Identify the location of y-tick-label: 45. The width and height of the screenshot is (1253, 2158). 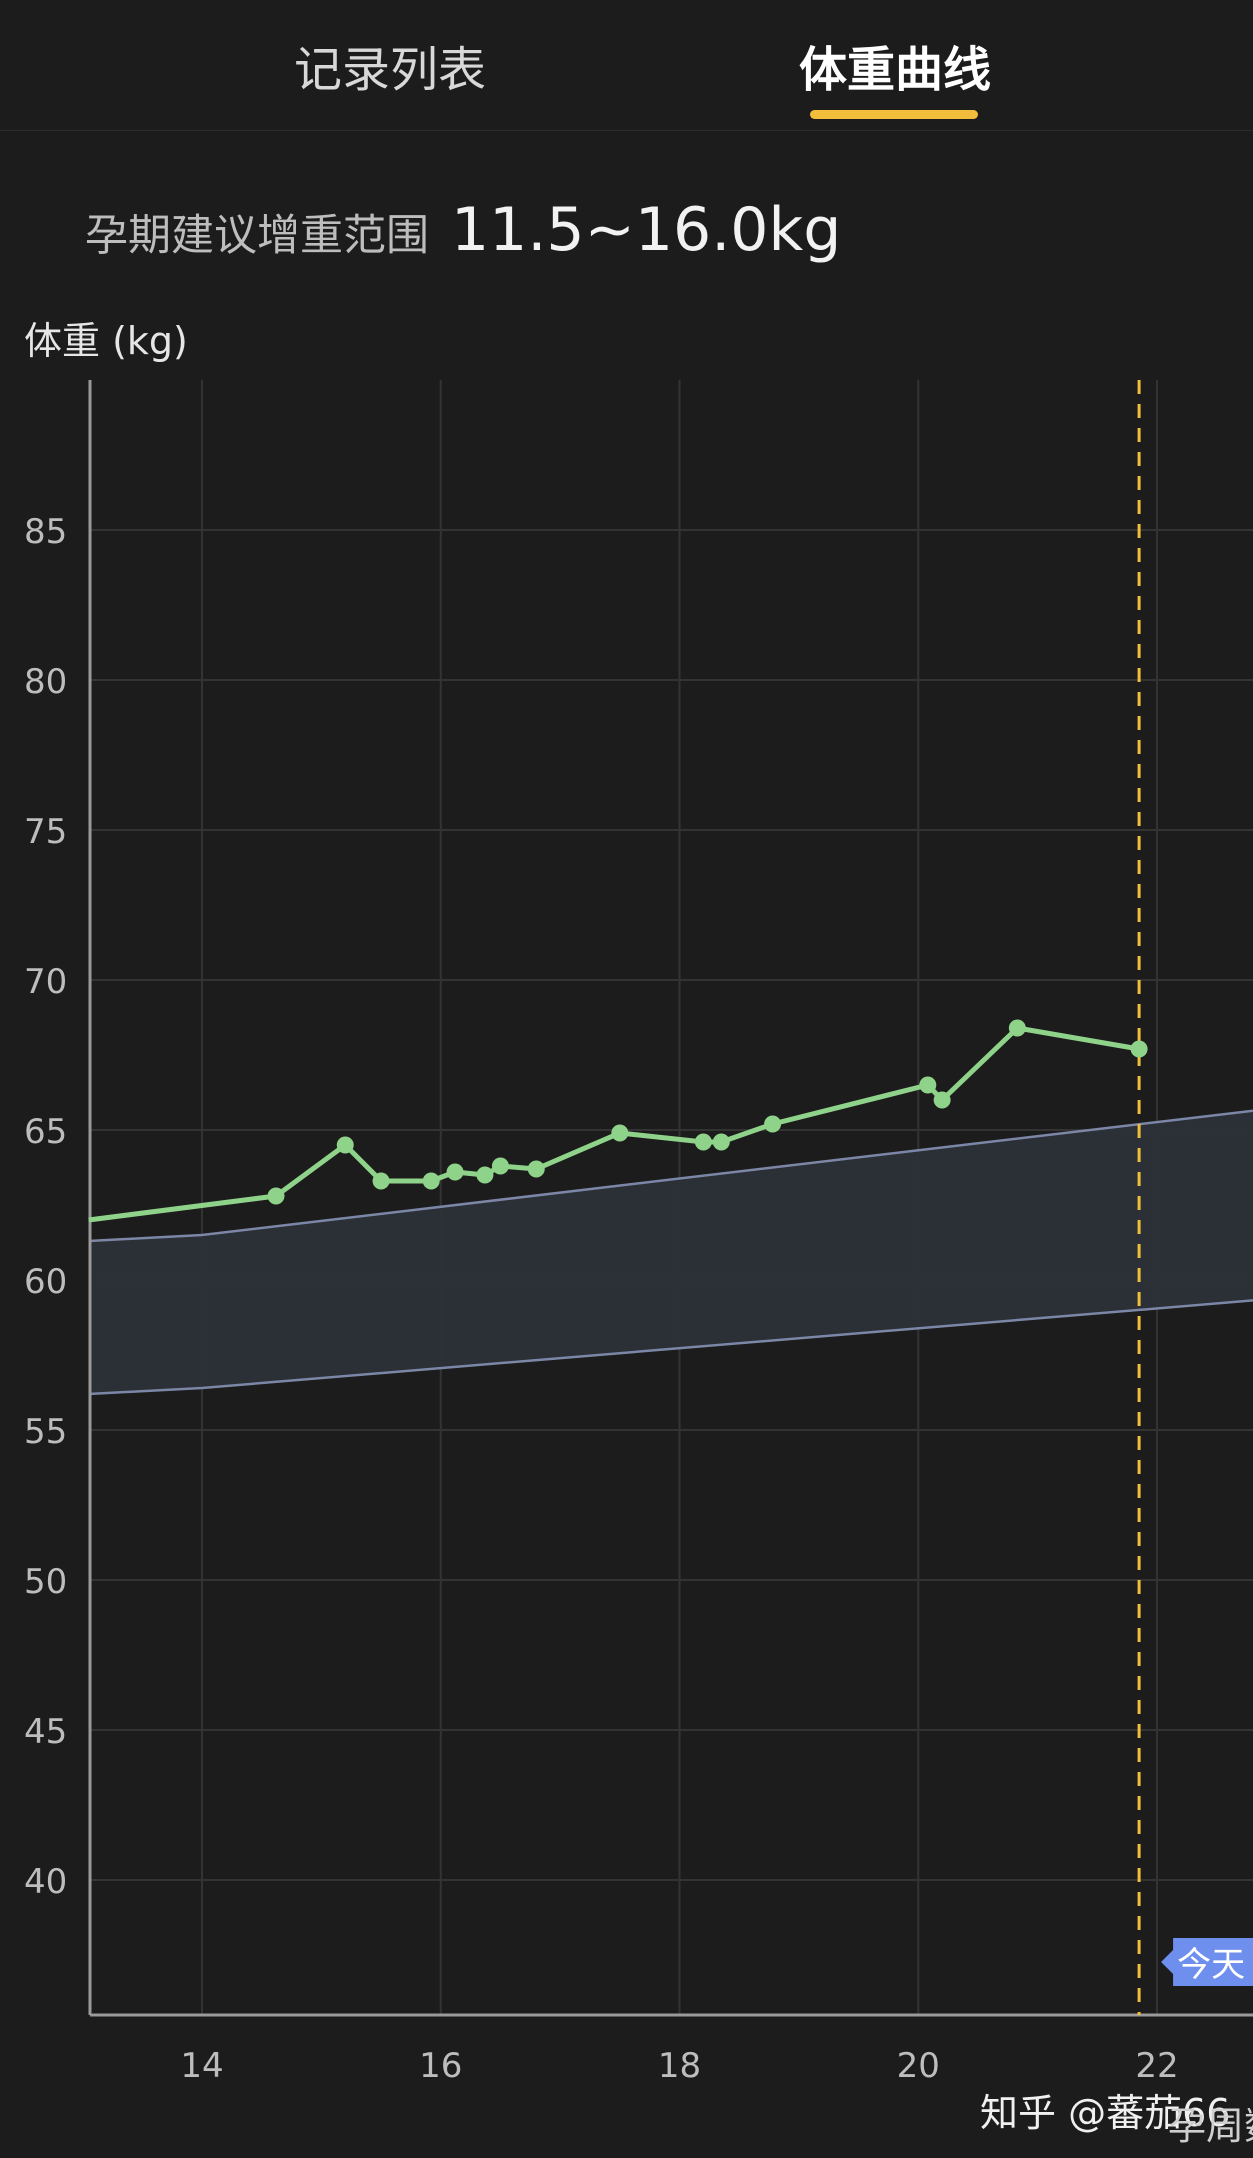
(45, 1732).